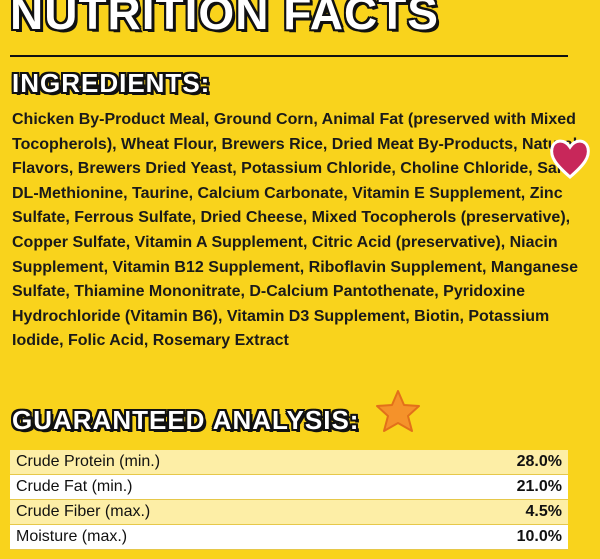 The height and width of the screenshot is (559, 600). I want to click on nutrient: Crude Fat (min.), so click(214, 487).